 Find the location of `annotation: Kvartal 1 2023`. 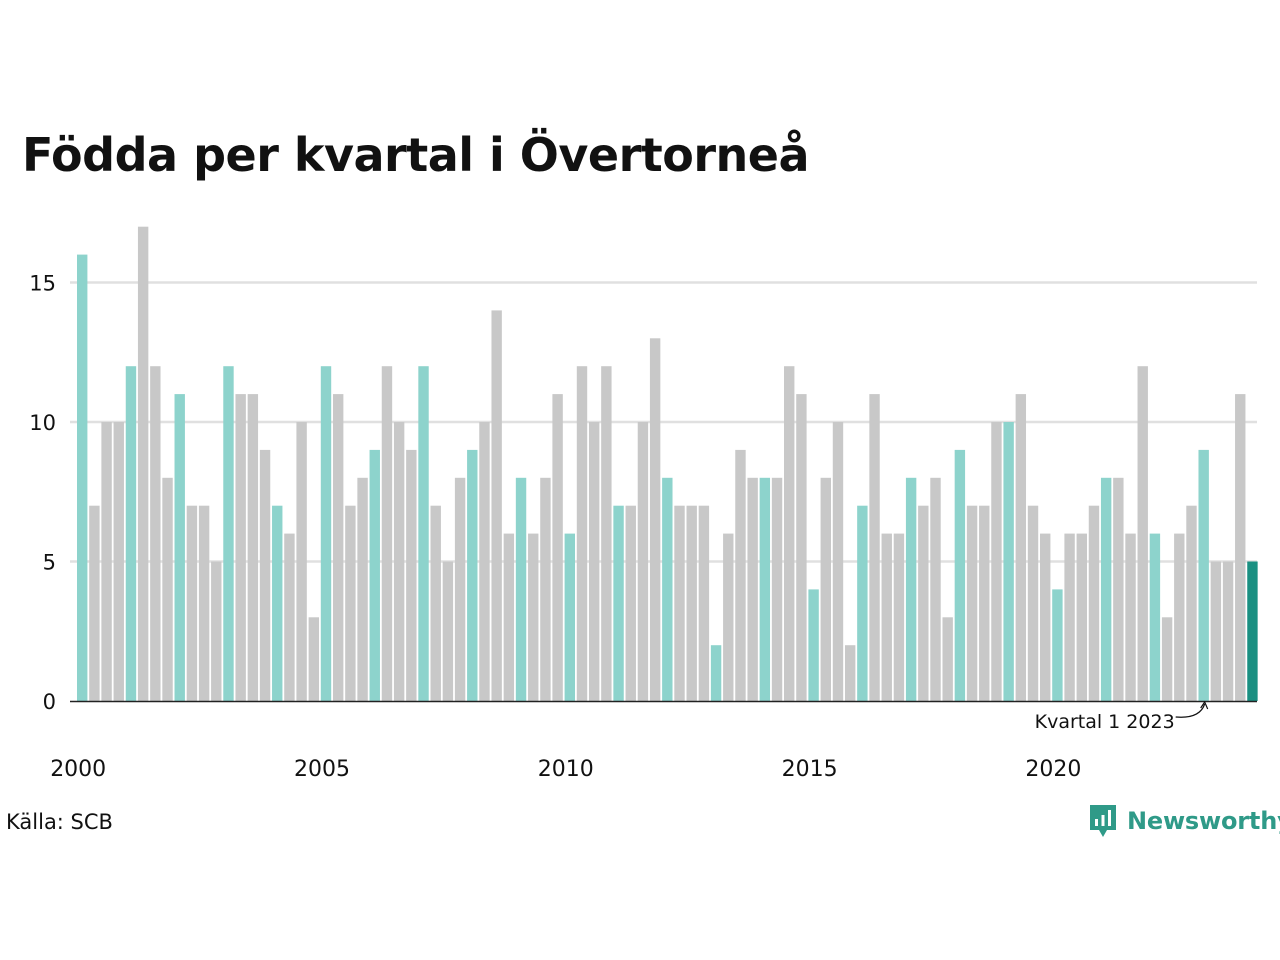

annotation: Kvartal 1 2023 is located at coordinates (1122, 716).